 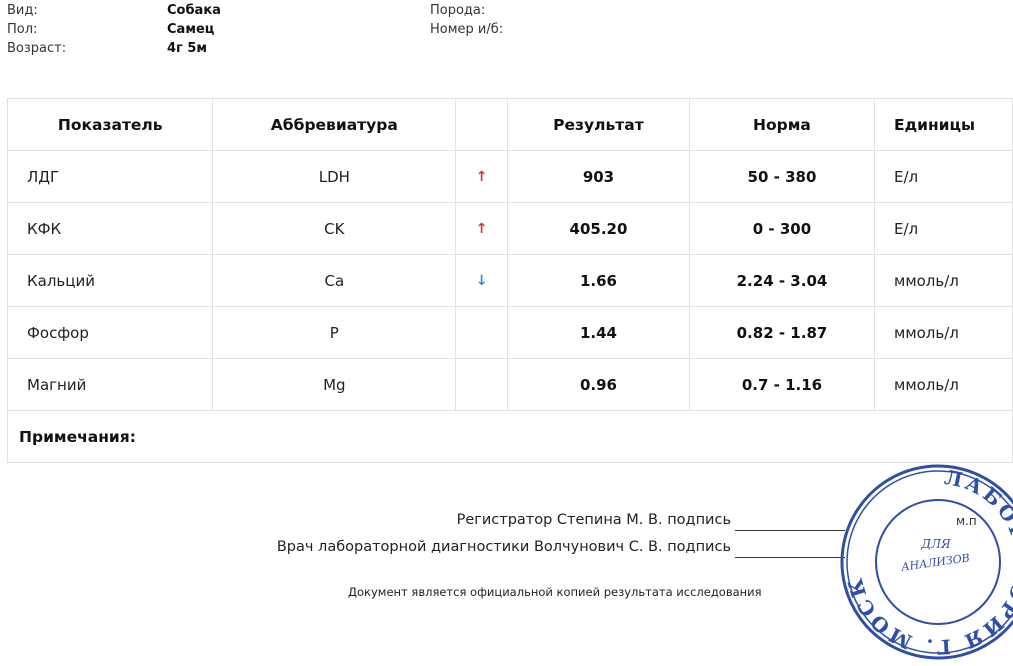 I want to click on abbreviation: CK, so click(x=334, y=228).